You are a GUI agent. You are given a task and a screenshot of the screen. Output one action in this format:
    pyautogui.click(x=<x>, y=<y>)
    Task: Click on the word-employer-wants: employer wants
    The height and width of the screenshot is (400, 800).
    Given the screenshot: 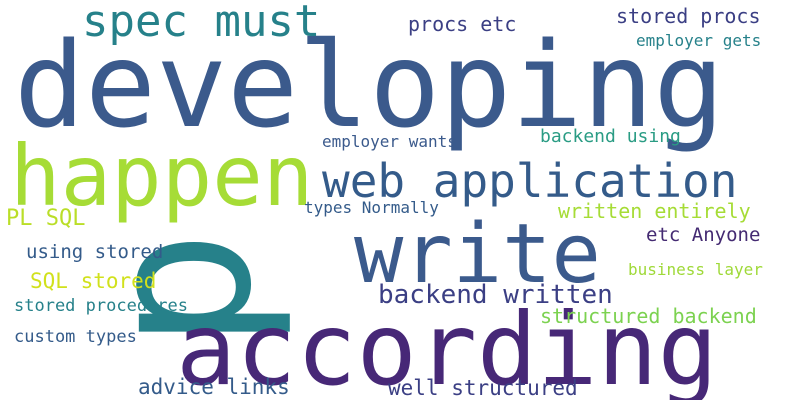 What is the action you would take?
    pyautogui.click(x=389, y=142)
    